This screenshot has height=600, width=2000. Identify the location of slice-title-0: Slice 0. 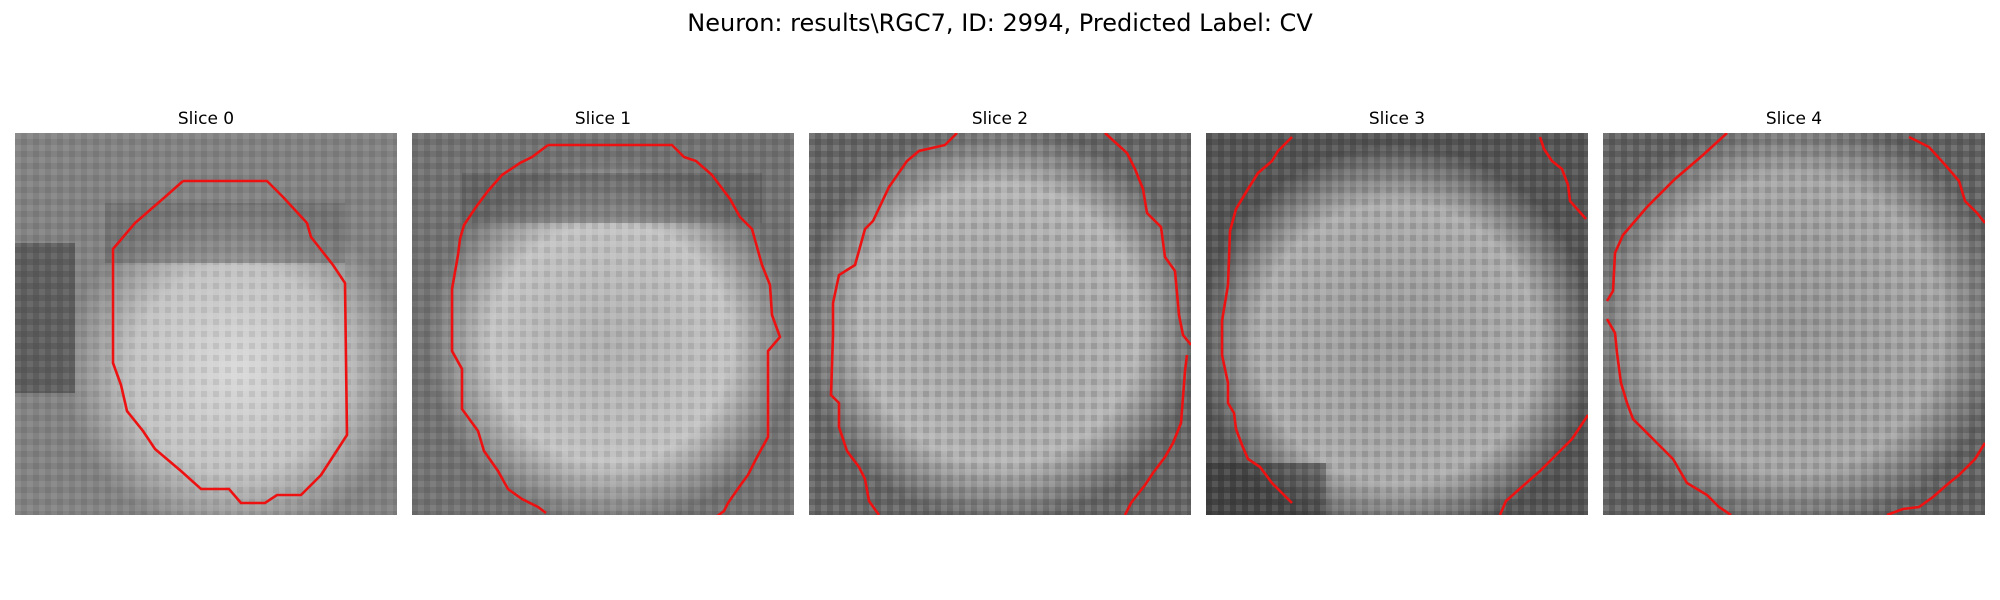
(206, 119).